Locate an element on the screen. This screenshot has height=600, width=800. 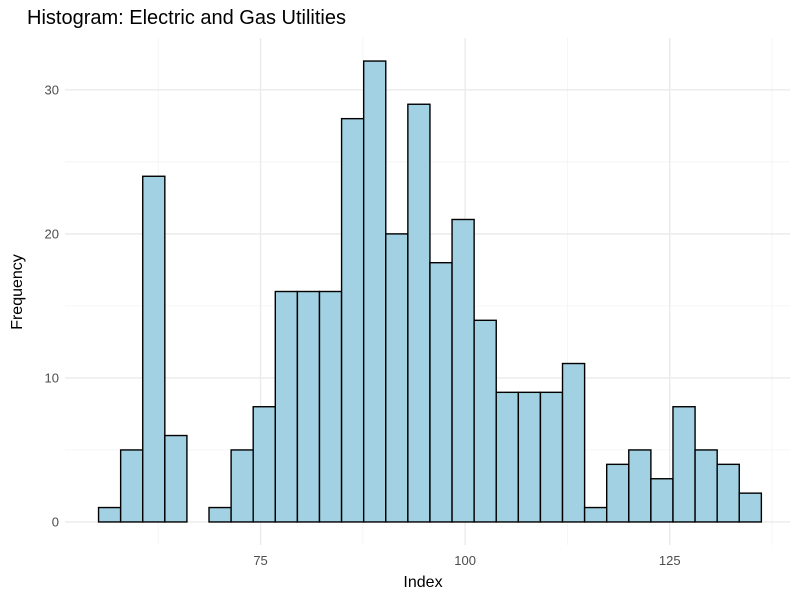
x-axis-tick-labels: 75 100 125 is located at coordinates (466, 560).